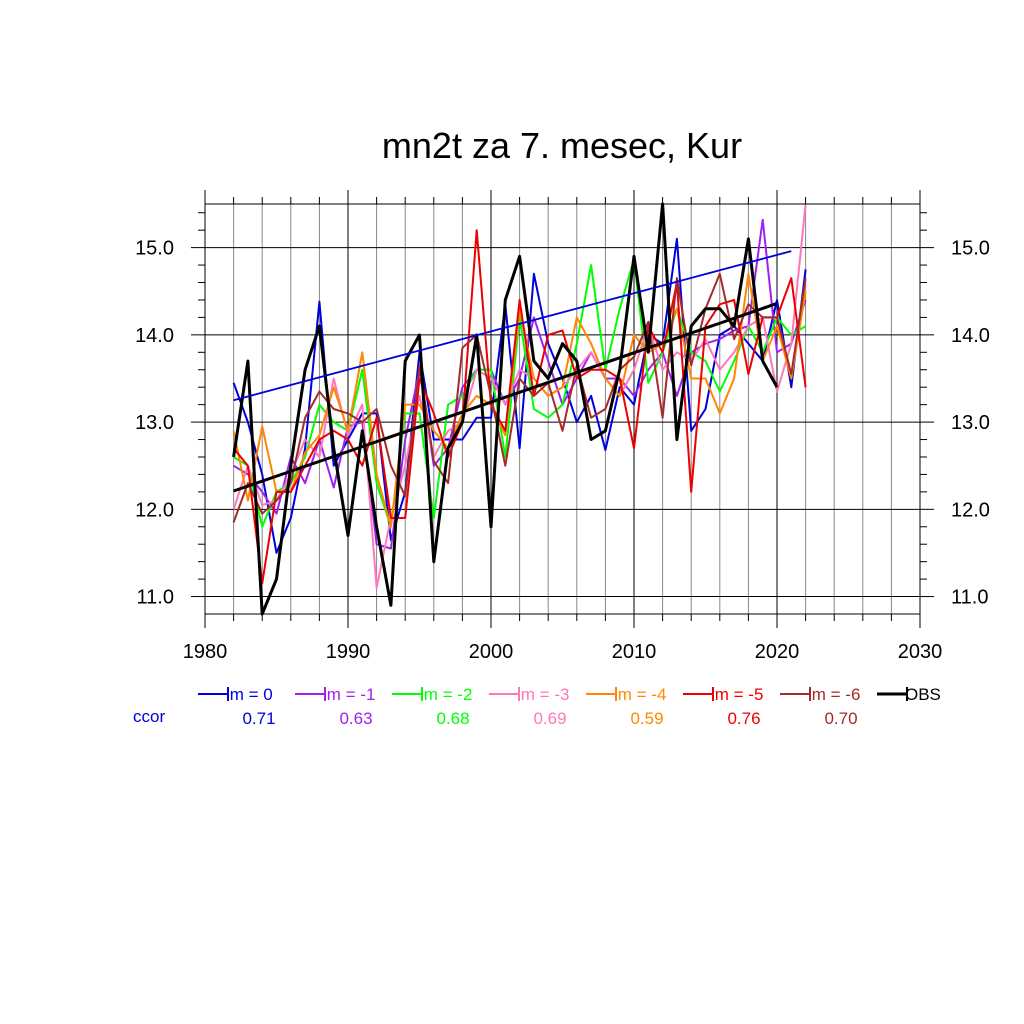 Image resolution: width=1024 pixels, height=1024 pixels. I want to click on x-tick-label: 1980, so click(205, 652).